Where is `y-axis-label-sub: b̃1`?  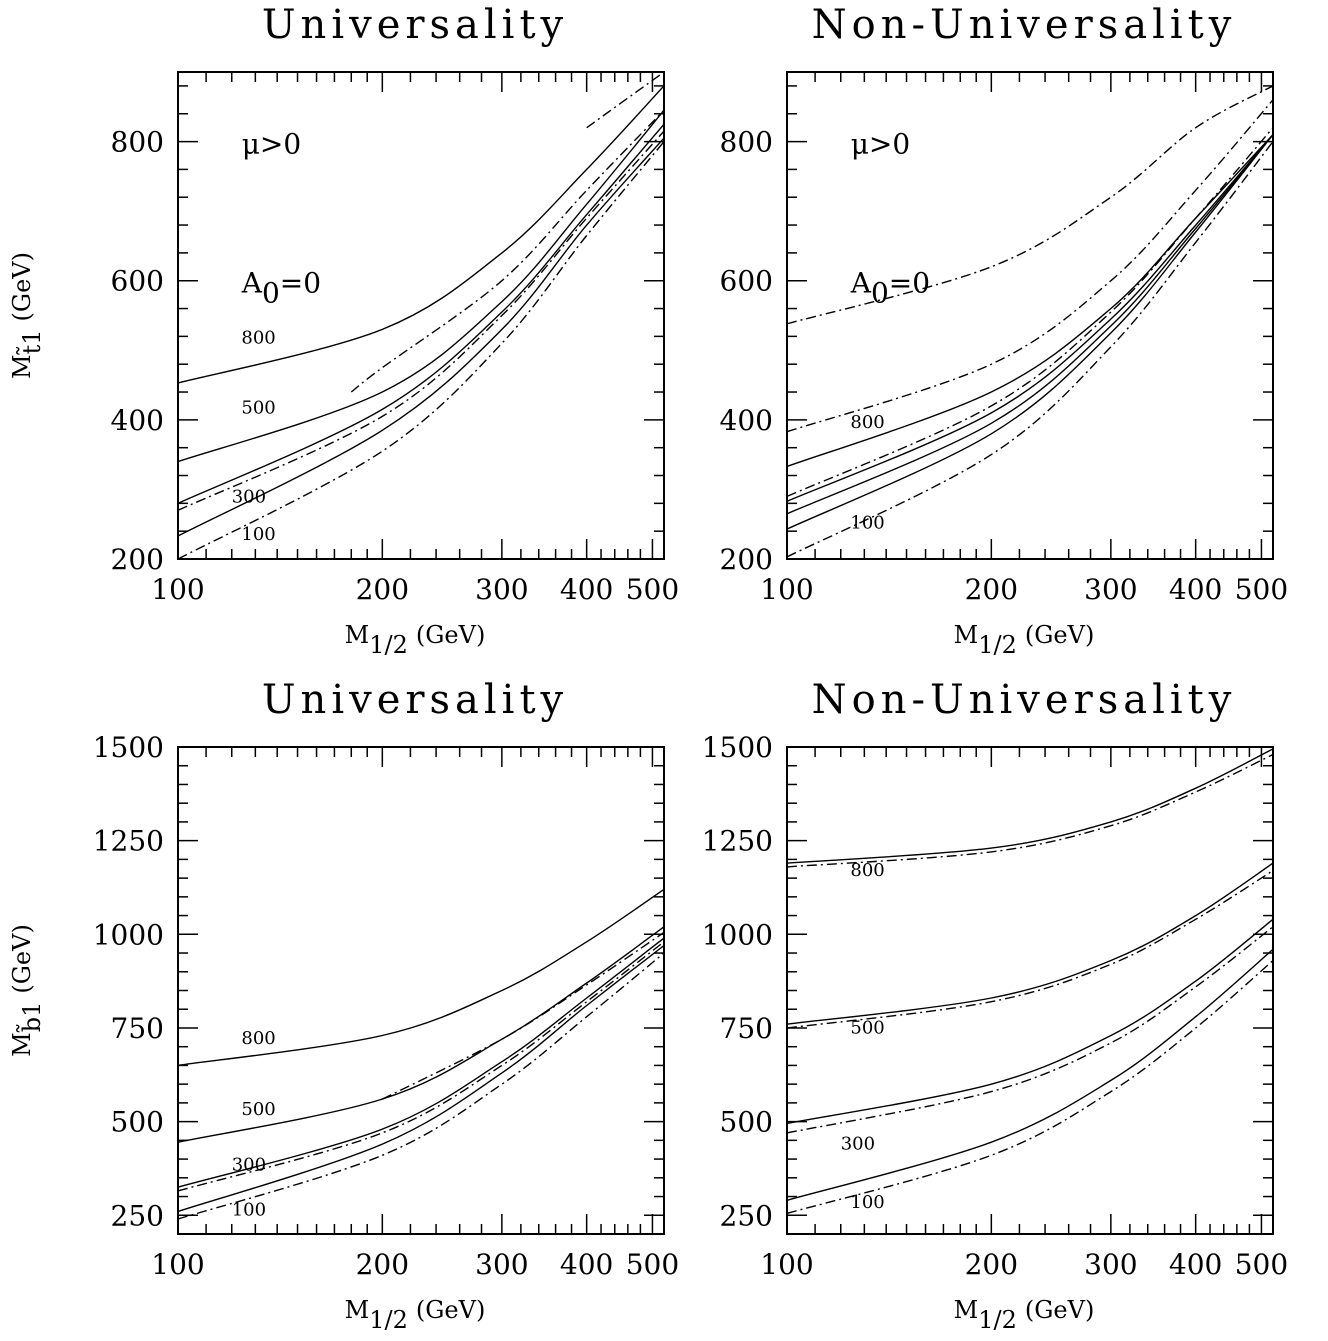 y-axis-label-sub: b̃1 is located at coordinates (30, 1017).